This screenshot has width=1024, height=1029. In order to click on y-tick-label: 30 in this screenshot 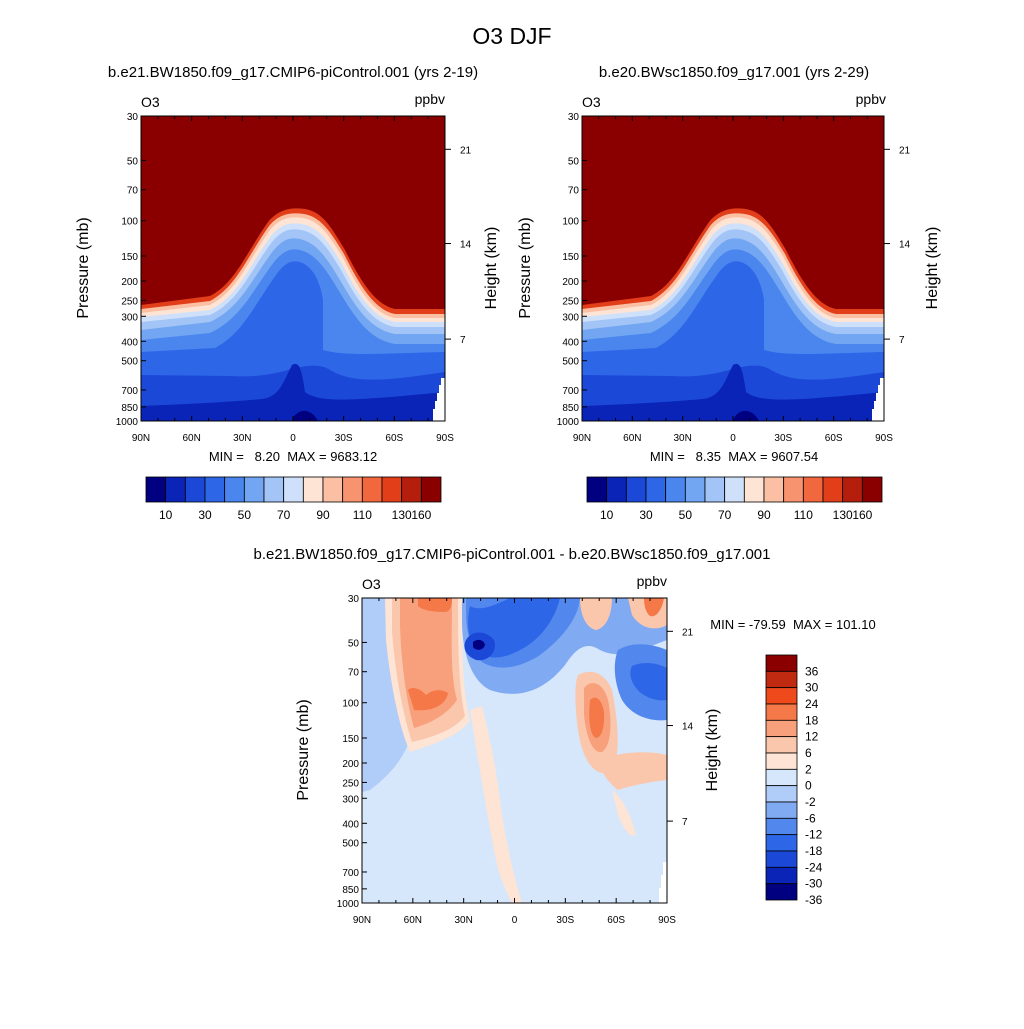, I will do `click(574, 117)`.